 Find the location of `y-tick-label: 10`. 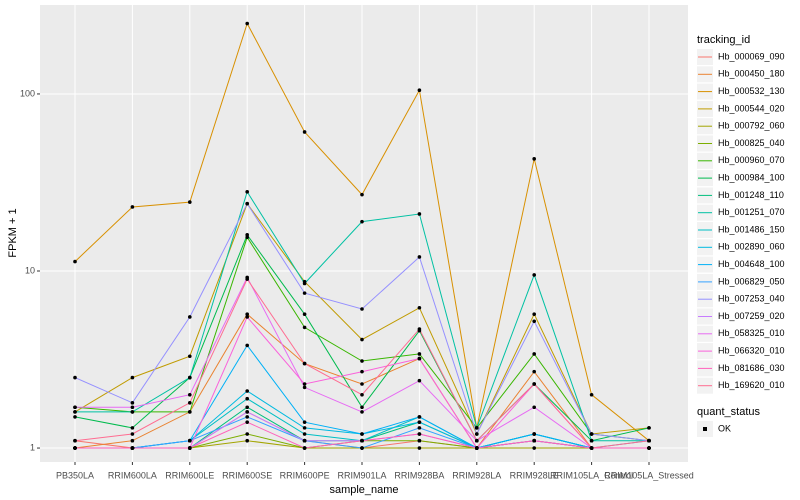

y-tick-label: 10 is located at coordinates (30, 270).